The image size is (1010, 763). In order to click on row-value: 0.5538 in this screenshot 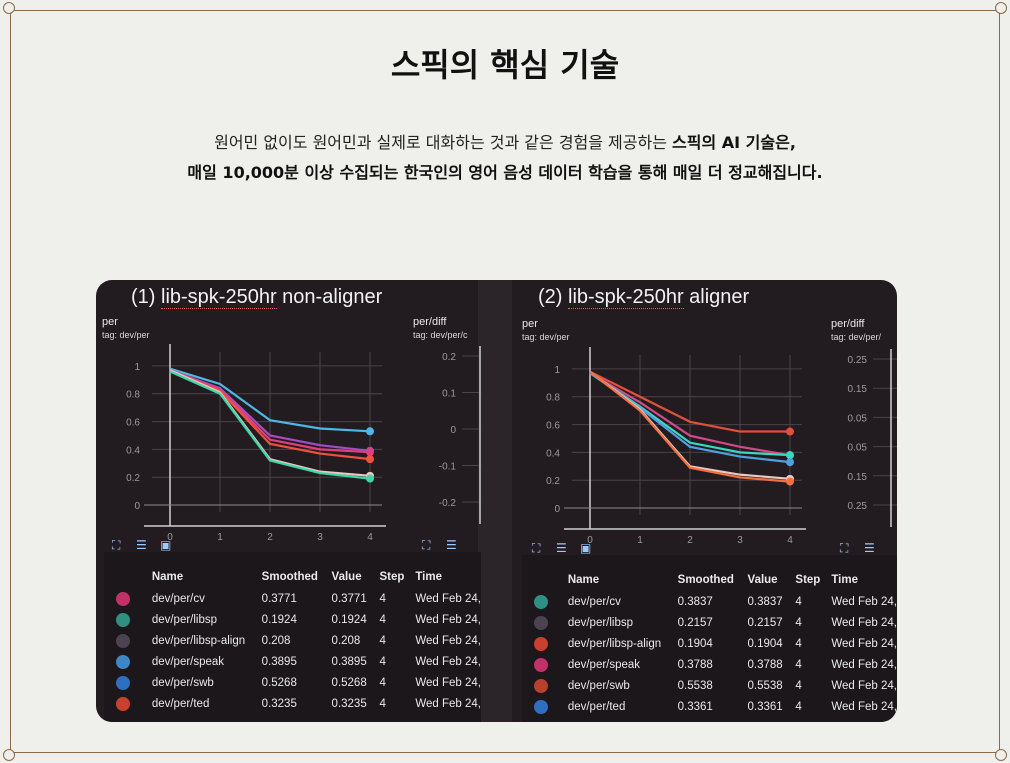, I will do `click(765, 685)`.